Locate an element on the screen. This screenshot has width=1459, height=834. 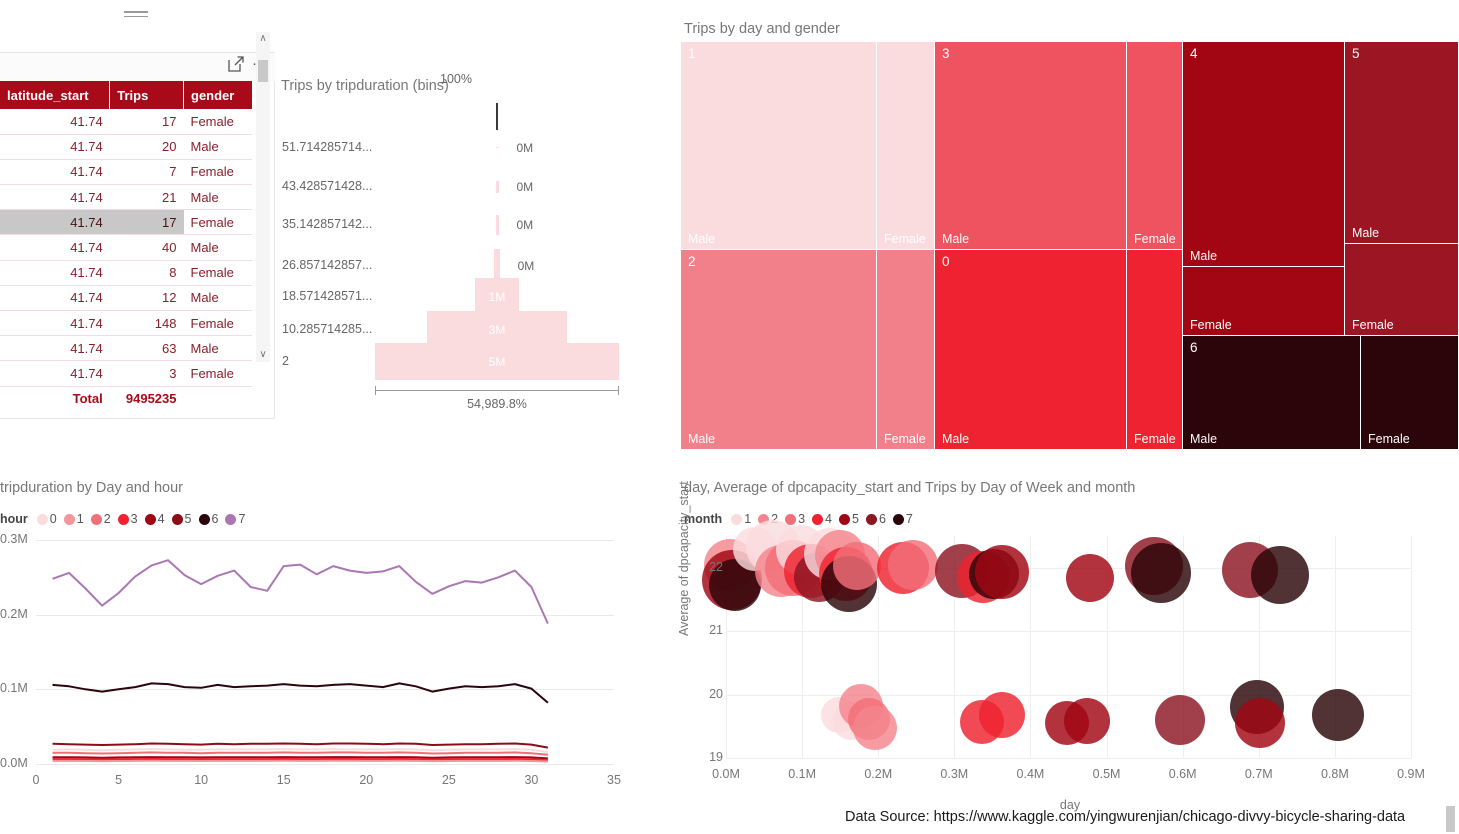
legend-item-hour: 3 is located at coordinates (127, 519).